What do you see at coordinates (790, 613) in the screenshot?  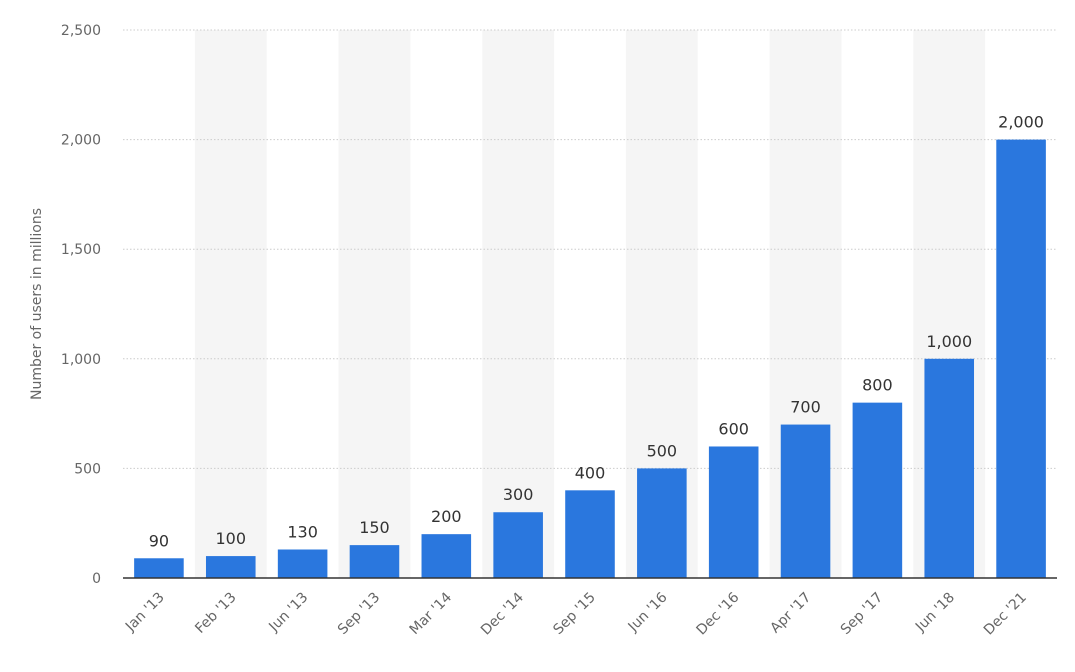 I see `x-tick-label: Apr '17` at bounding box center [790, 613].